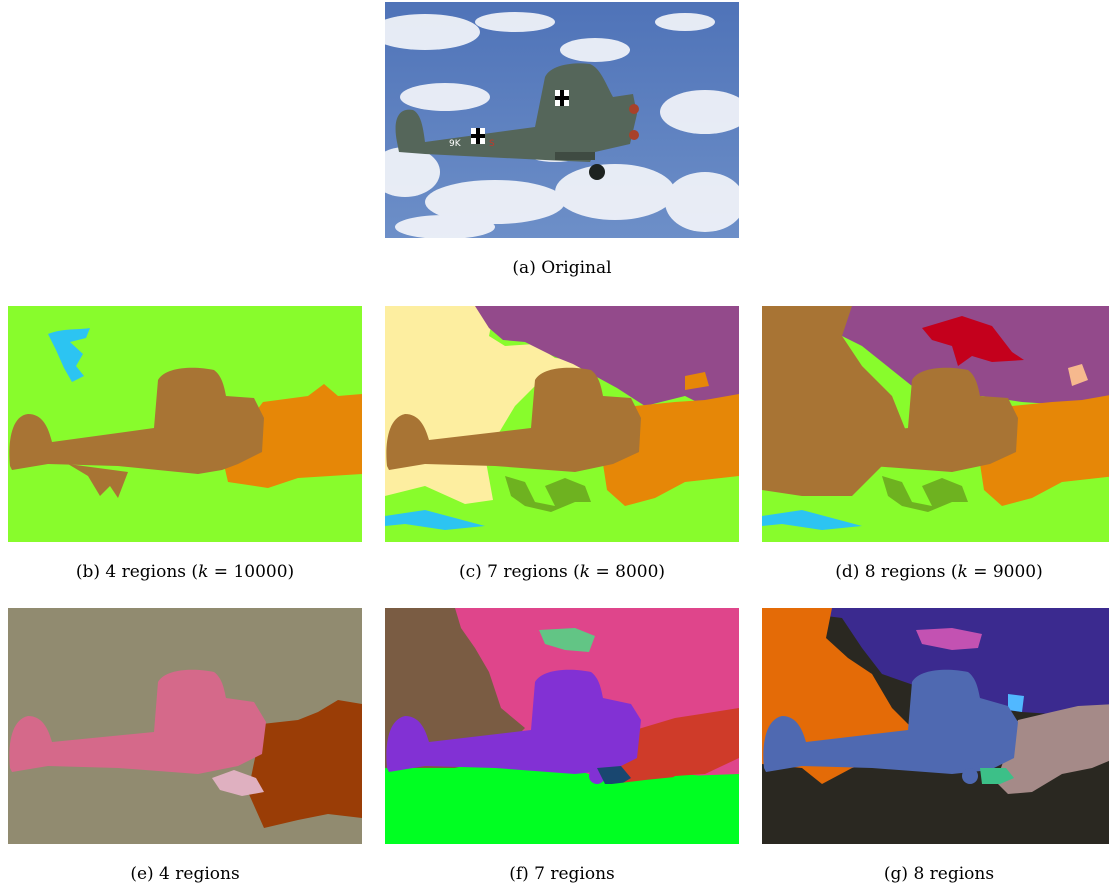  Describe the element at coordinates (562, 572) in the screenshot. I see `caption-c: (c) 7 regions (k = 8000)` at that location.